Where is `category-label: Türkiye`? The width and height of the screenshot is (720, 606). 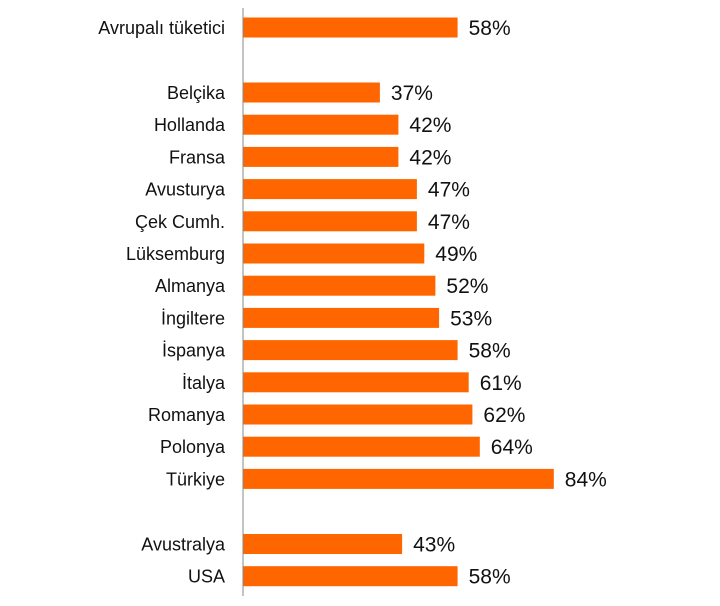 category-label: Türkiye is located at coordinates (195, 479).